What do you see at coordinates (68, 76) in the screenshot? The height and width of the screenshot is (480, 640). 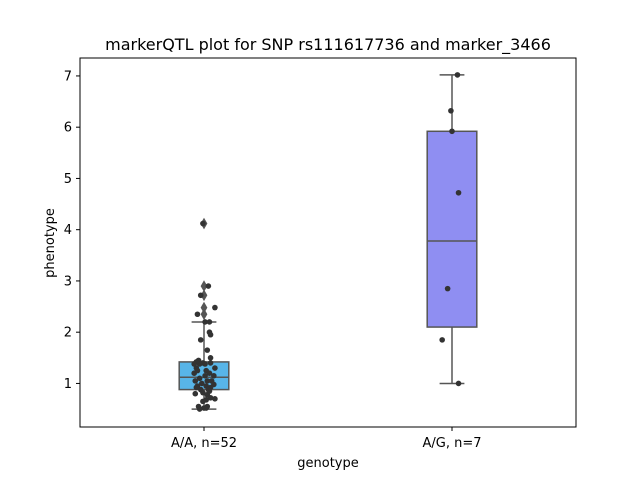 I see `y-tick-label: 7` at bounding box center [68, 76].